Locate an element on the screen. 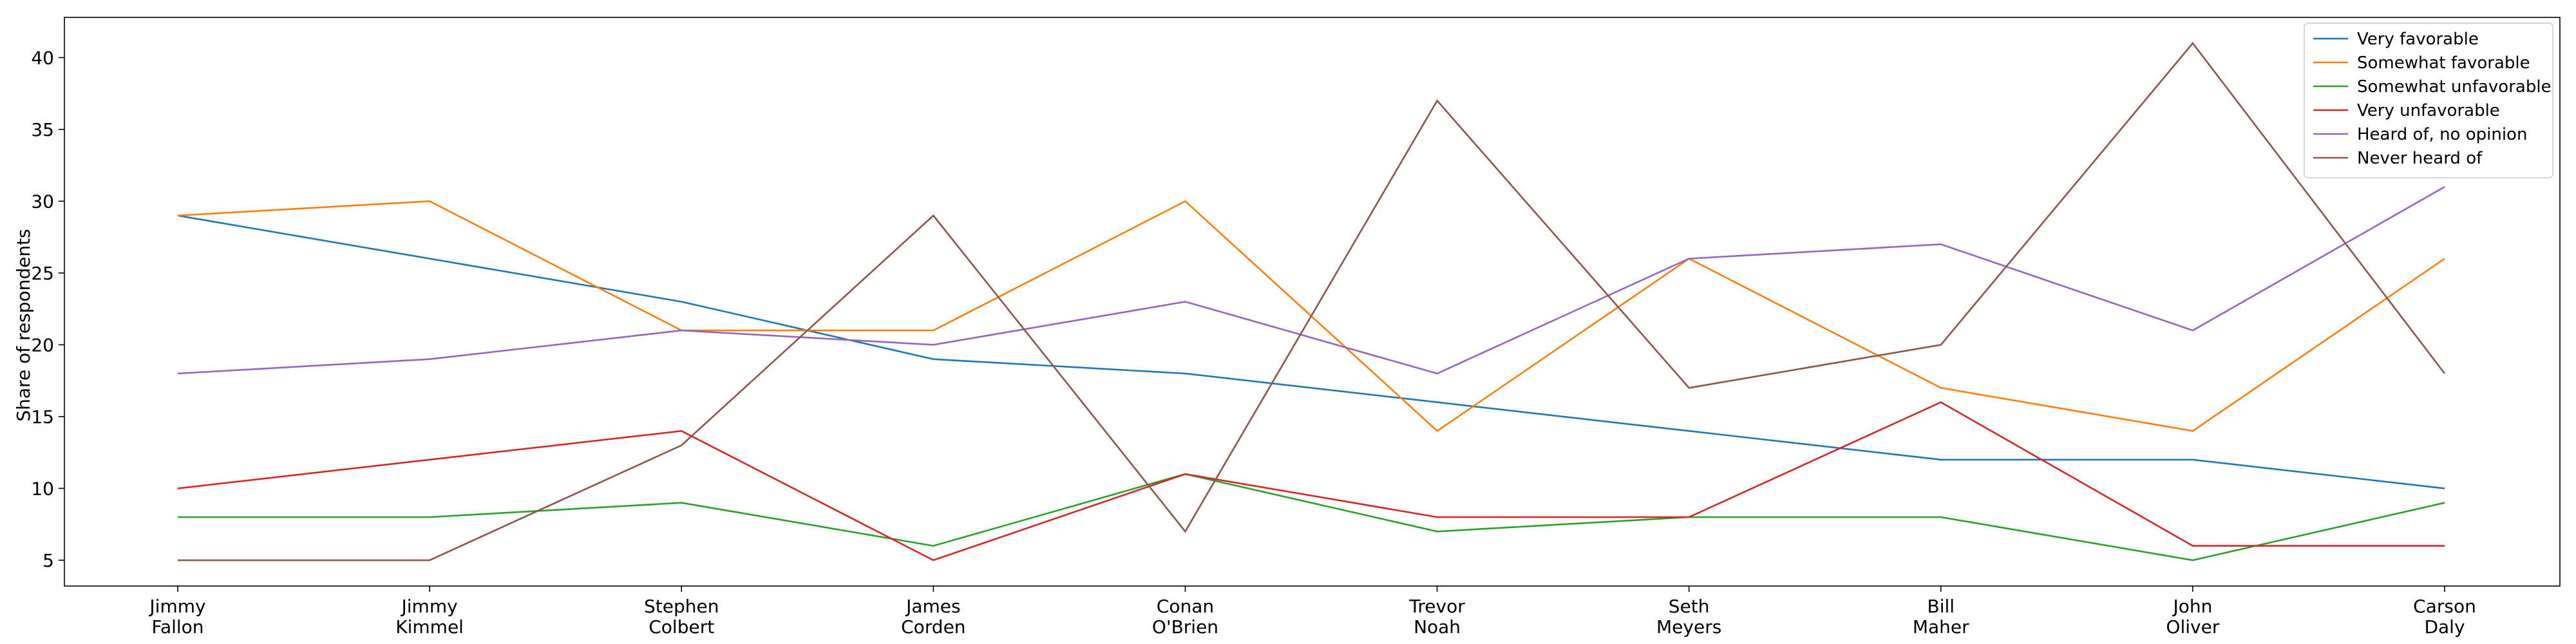 This screenshot has height=644, width=2576. x-tick-label: Bill Maher is located at coordinates (1941, 617).